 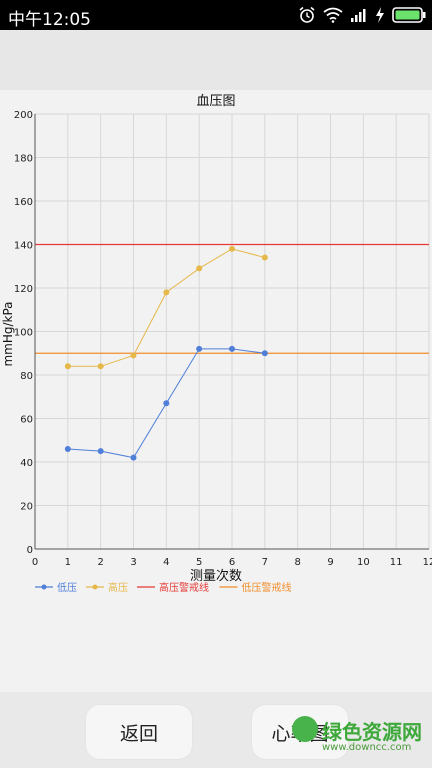 I want to click on y-tick-label: 40, so click(x=26, y=463).